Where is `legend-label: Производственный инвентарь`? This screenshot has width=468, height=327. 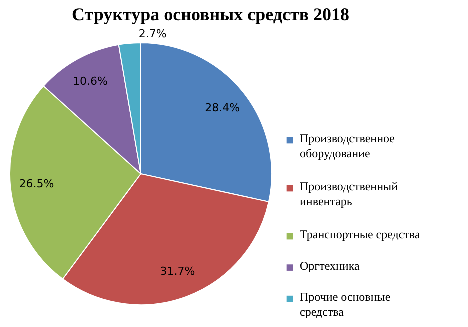
legend-label: Производственный инвентарь is located at coordinates (349, 194).